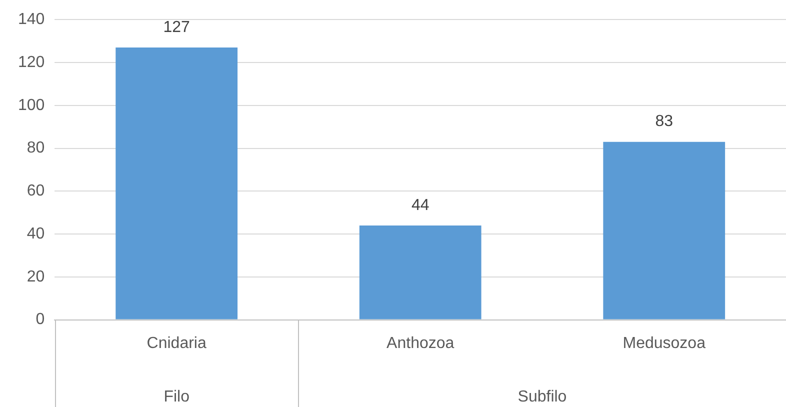 This screenshot has height=407, width=786. What do you see at coordinates (177, 397) in the screenshot?
I see `text: Filo` at bounding box center [177, 397].